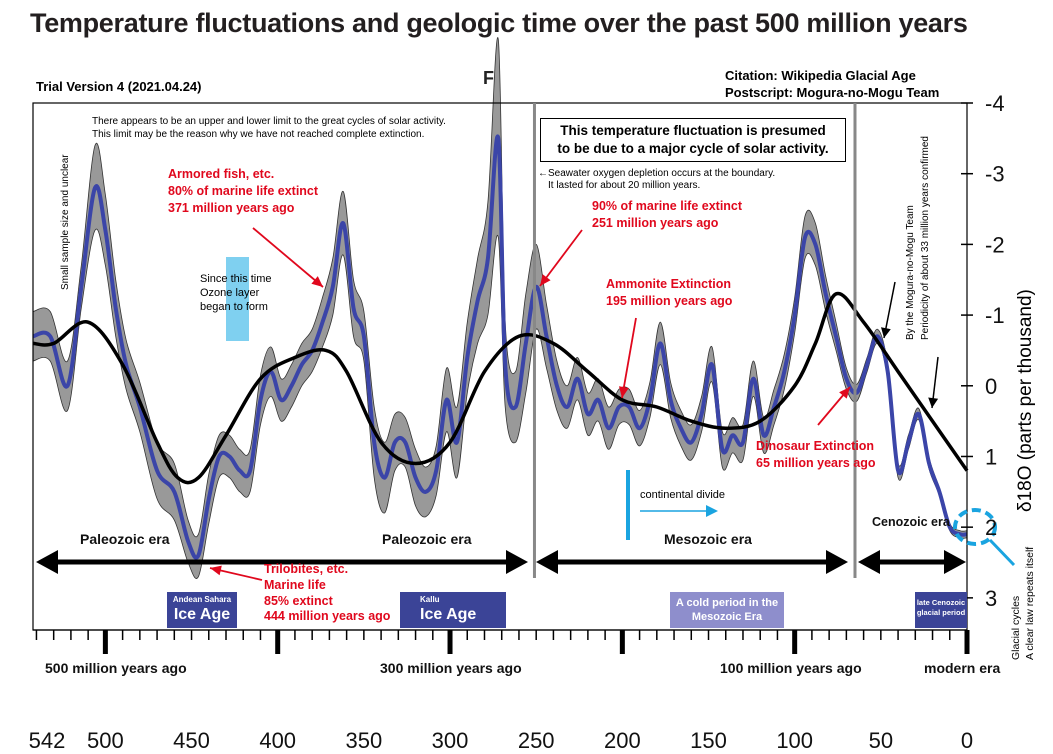  I want to click on dinosaur-arrow-head, so click(844, 393).